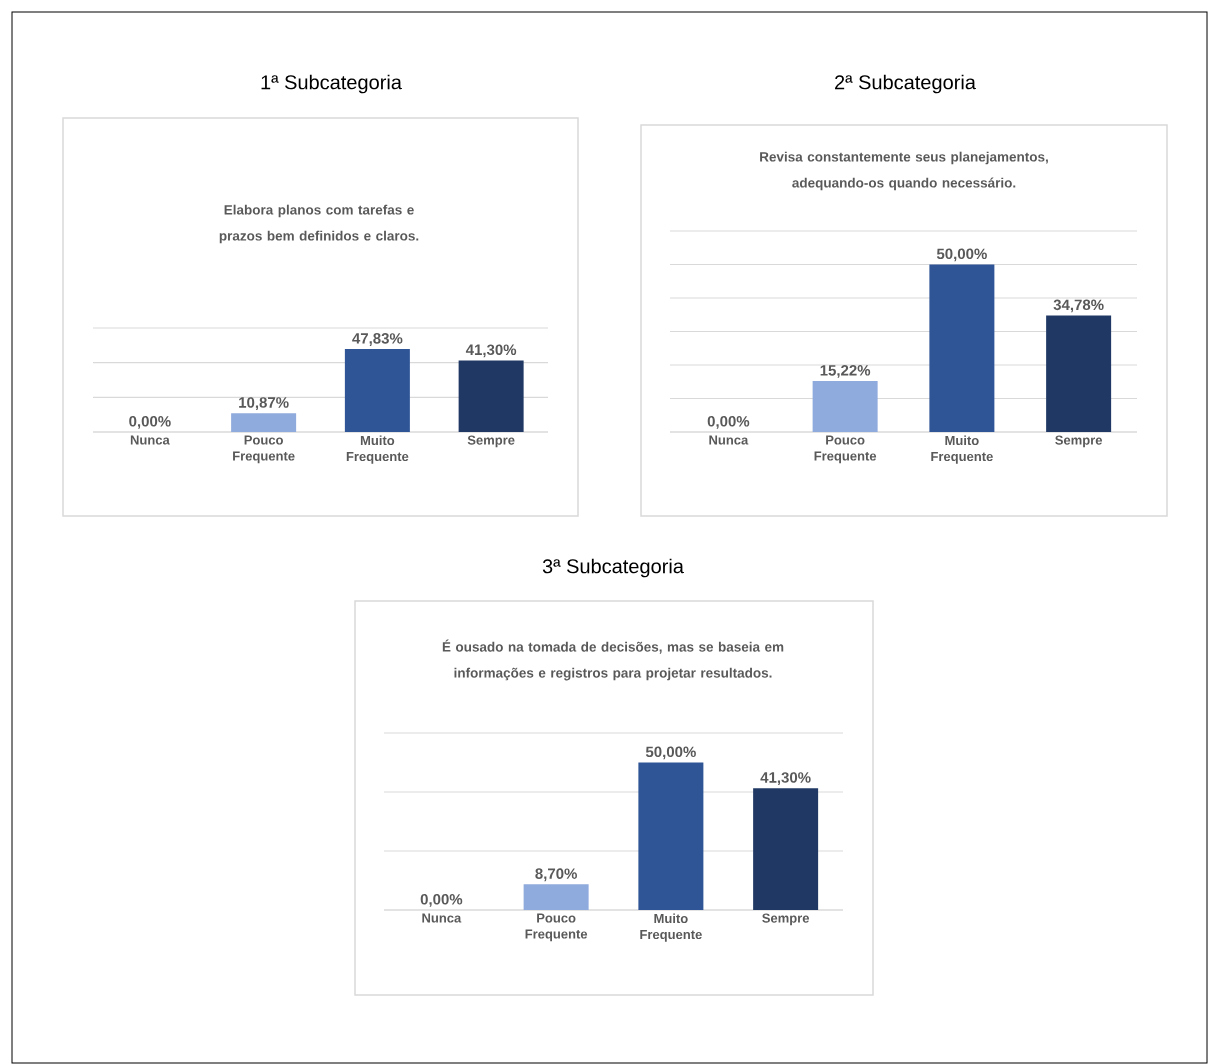  I want to click on data-label: 10,87%, so click(264, 403).